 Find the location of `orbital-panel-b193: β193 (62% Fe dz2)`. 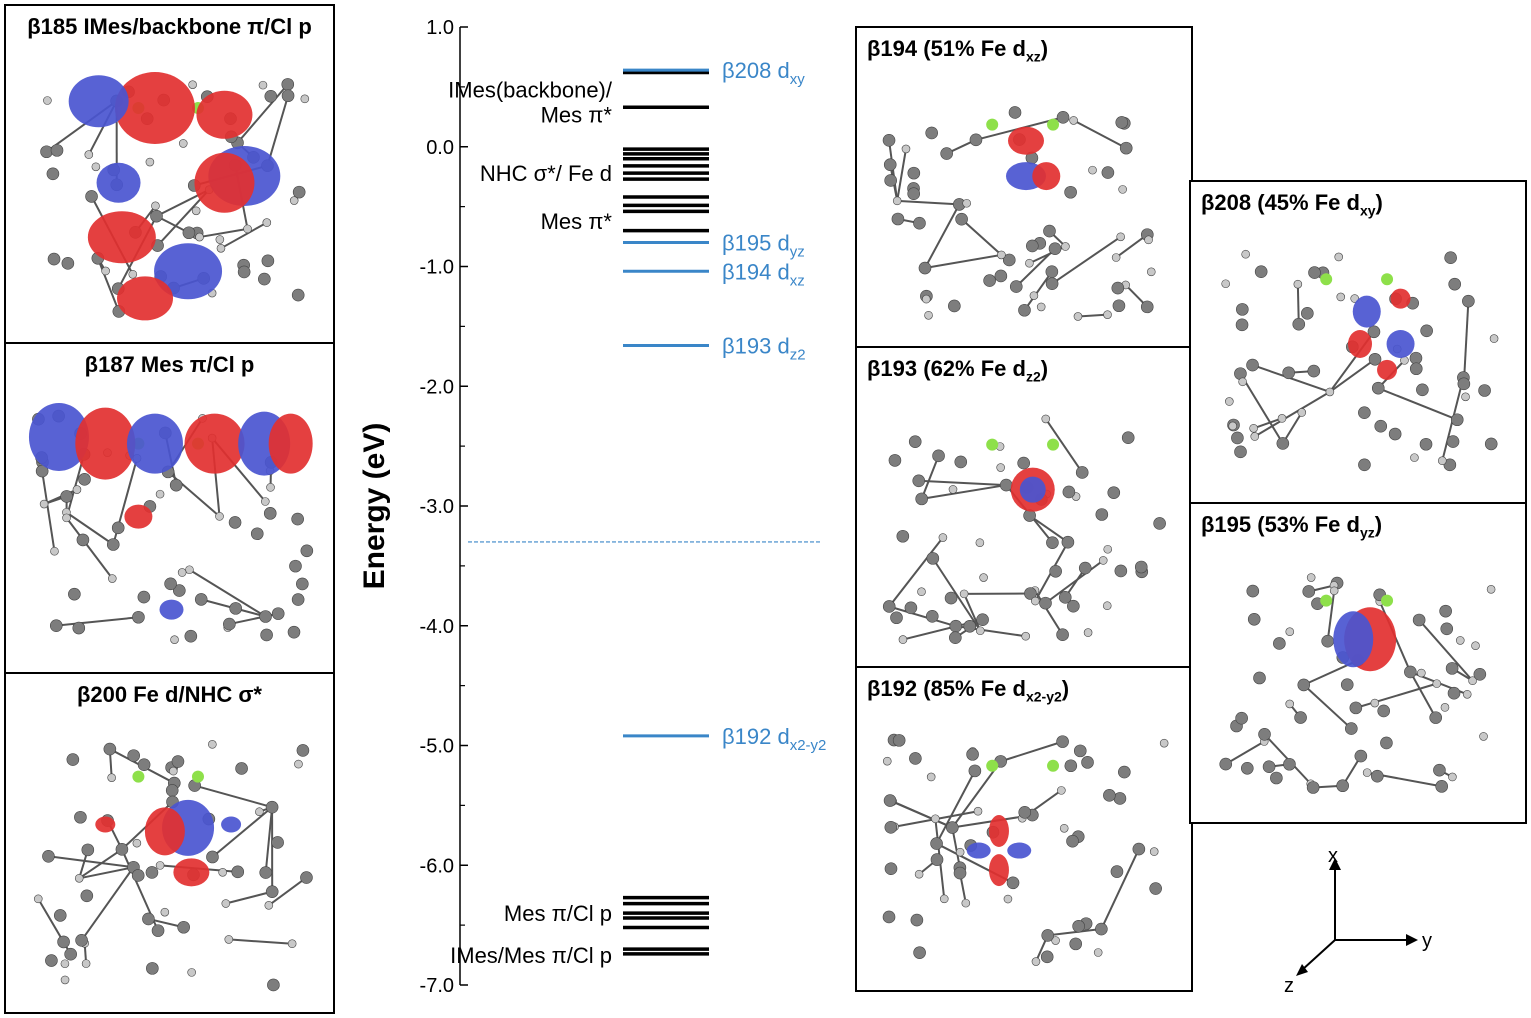

orbital-panel-b193: β193 (62% Fe dz2) is located at coordinates (1024, 507).